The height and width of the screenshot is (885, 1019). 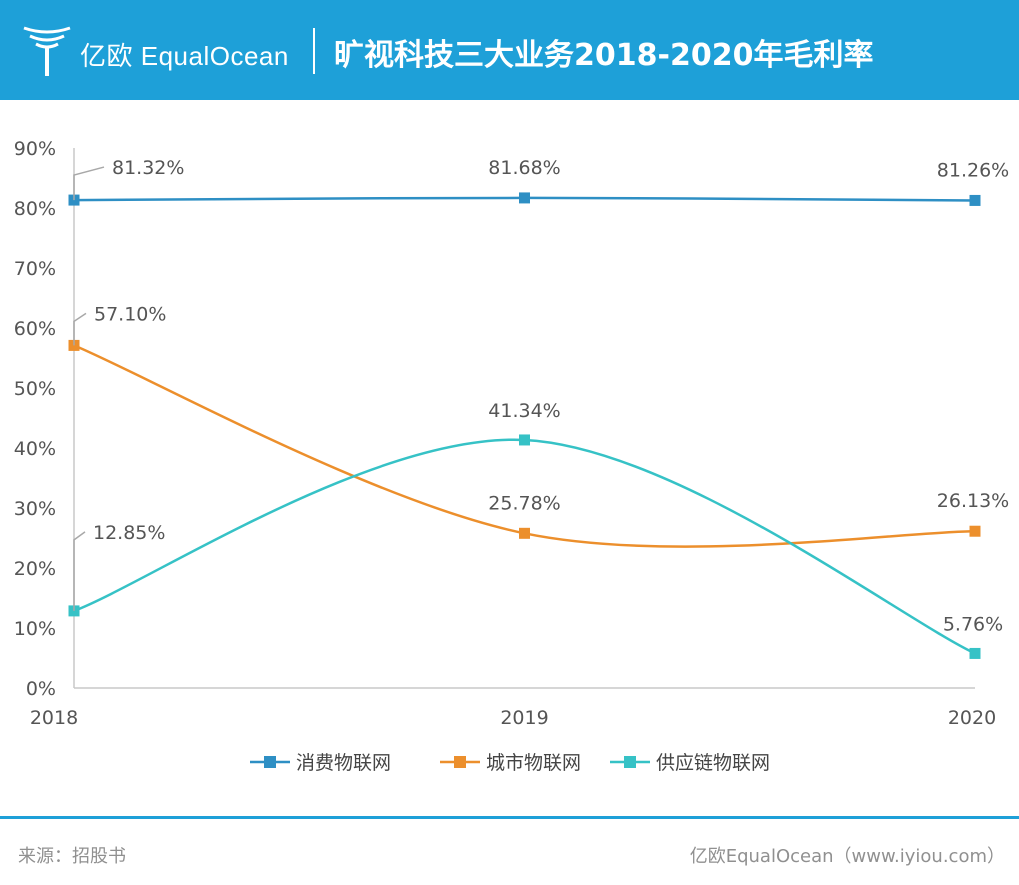 I want to click on data-label: 81.32%, so click(x=148, y=168).